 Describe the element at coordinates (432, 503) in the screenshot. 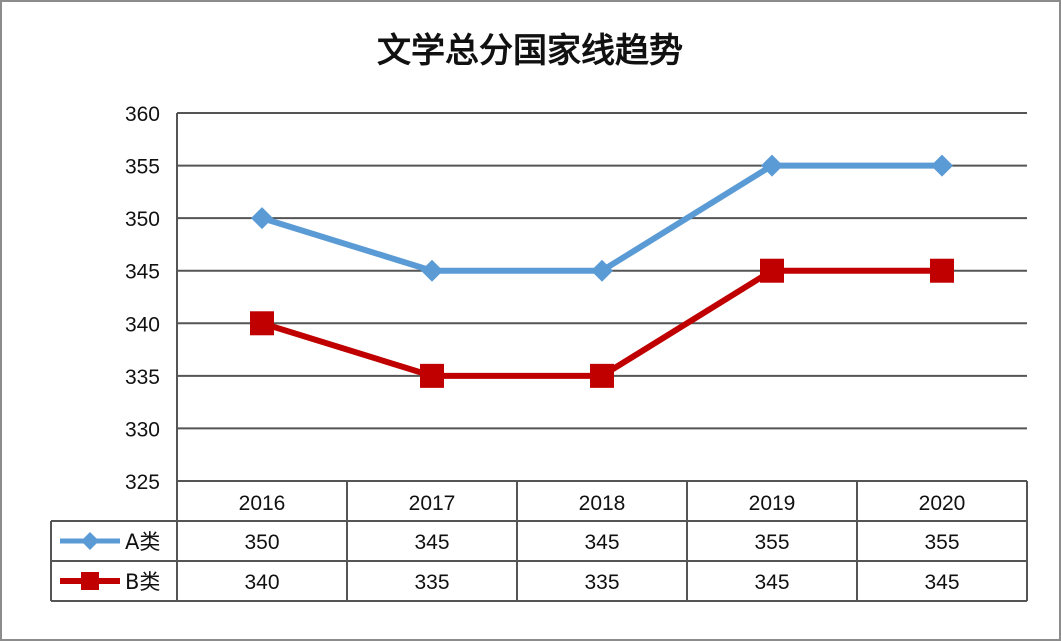

I see `x-category-label: 2017` at that location.